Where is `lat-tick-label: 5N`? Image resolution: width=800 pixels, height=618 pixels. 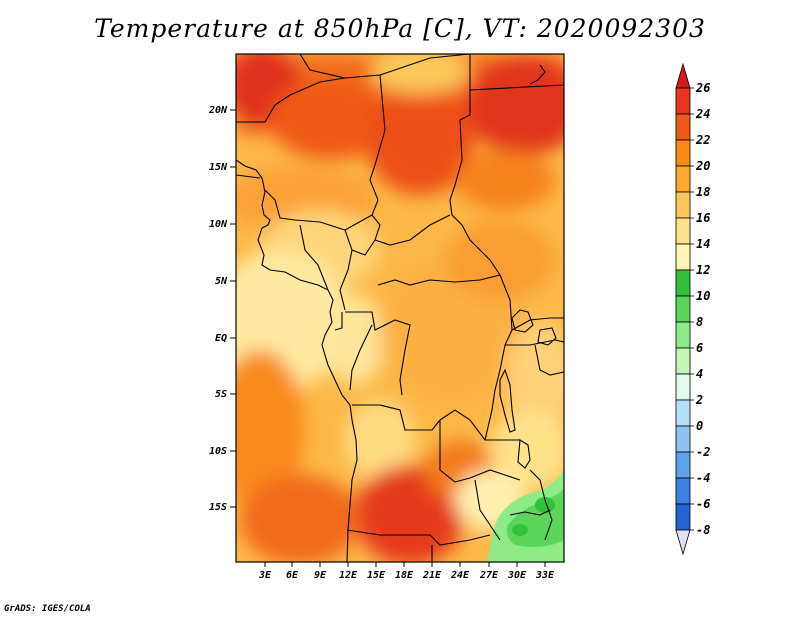
lat-tick-label: 5N is located at coordinates (221, 281).